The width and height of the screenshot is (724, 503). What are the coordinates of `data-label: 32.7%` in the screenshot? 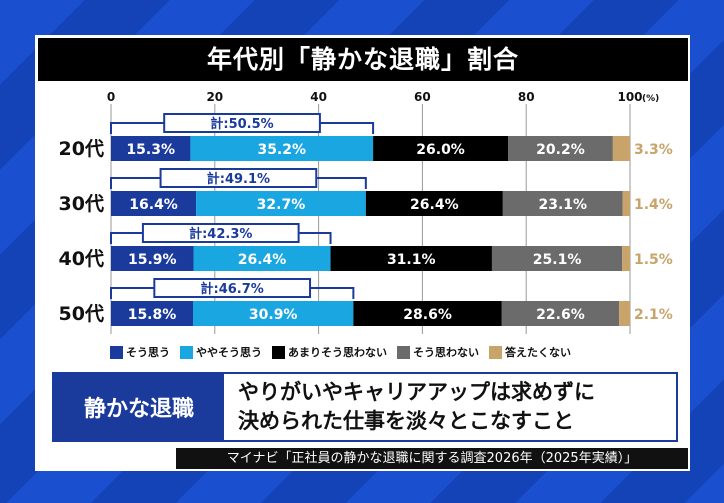 It's located at (281, 205).